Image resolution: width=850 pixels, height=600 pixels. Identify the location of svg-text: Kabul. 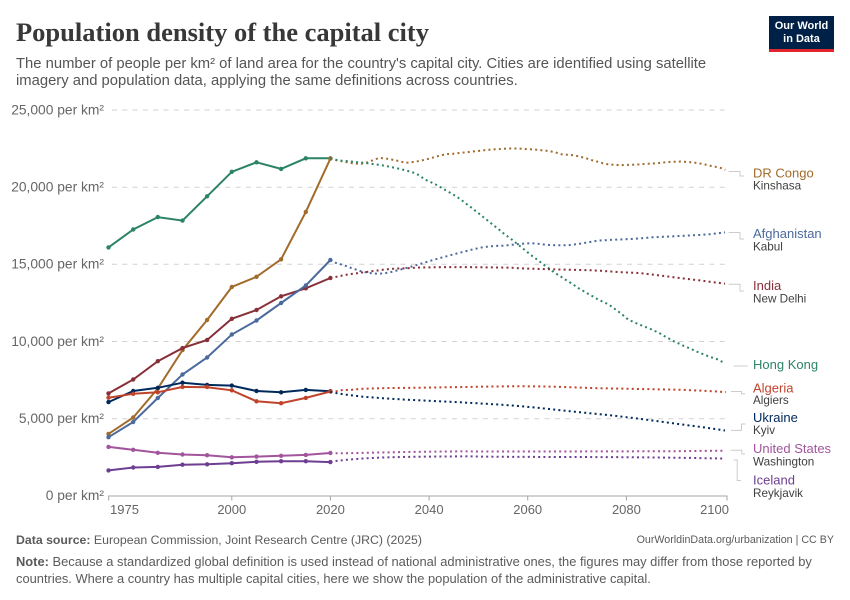
(768, 246).